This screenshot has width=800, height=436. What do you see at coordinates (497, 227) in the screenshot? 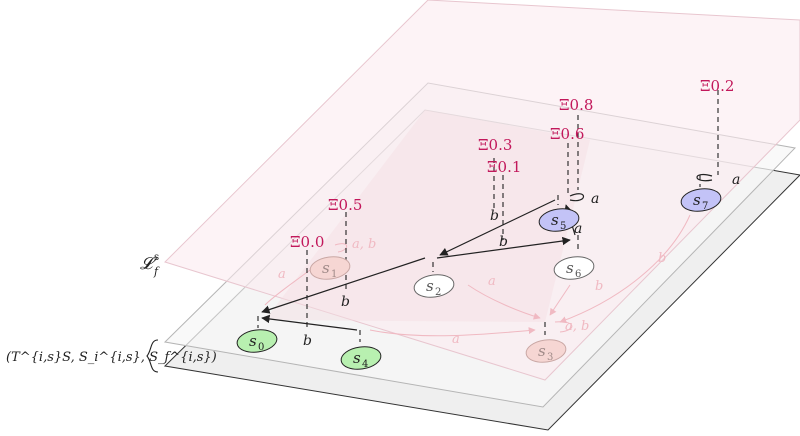
I see `edge-s5-s2` at bounding box center [497, 227].